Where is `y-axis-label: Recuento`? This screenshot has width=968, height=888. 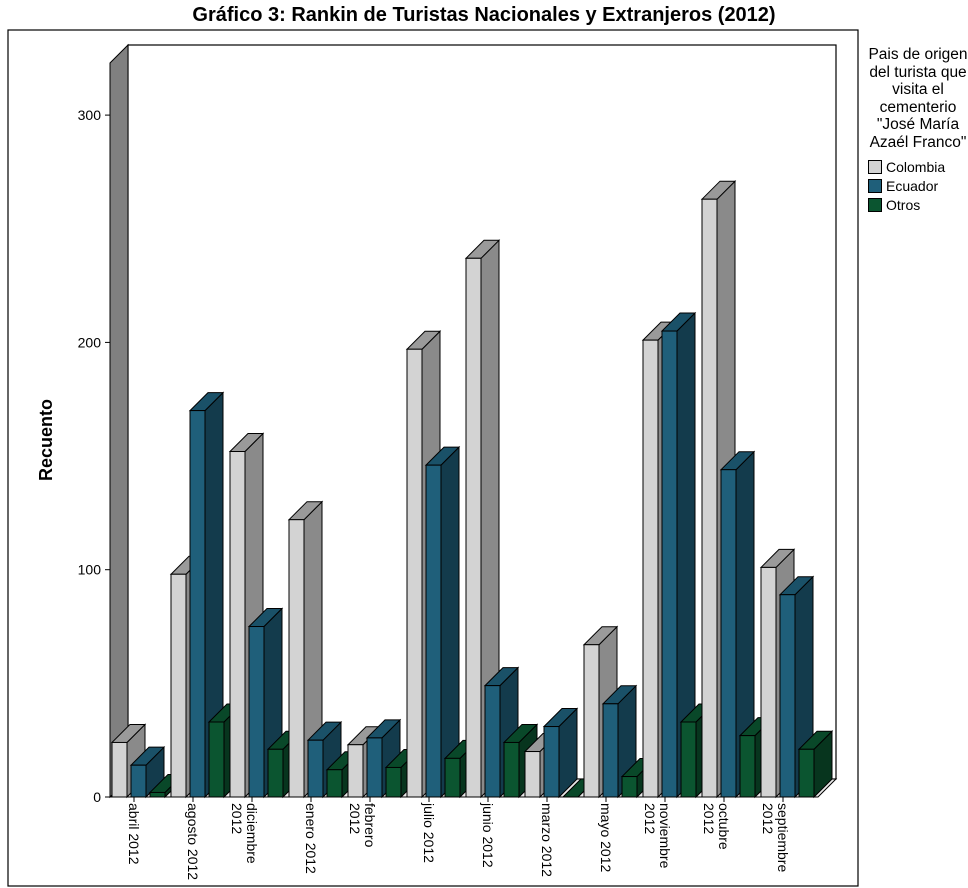
y-axis-label: Recuento is located at coordinates (46, 440).